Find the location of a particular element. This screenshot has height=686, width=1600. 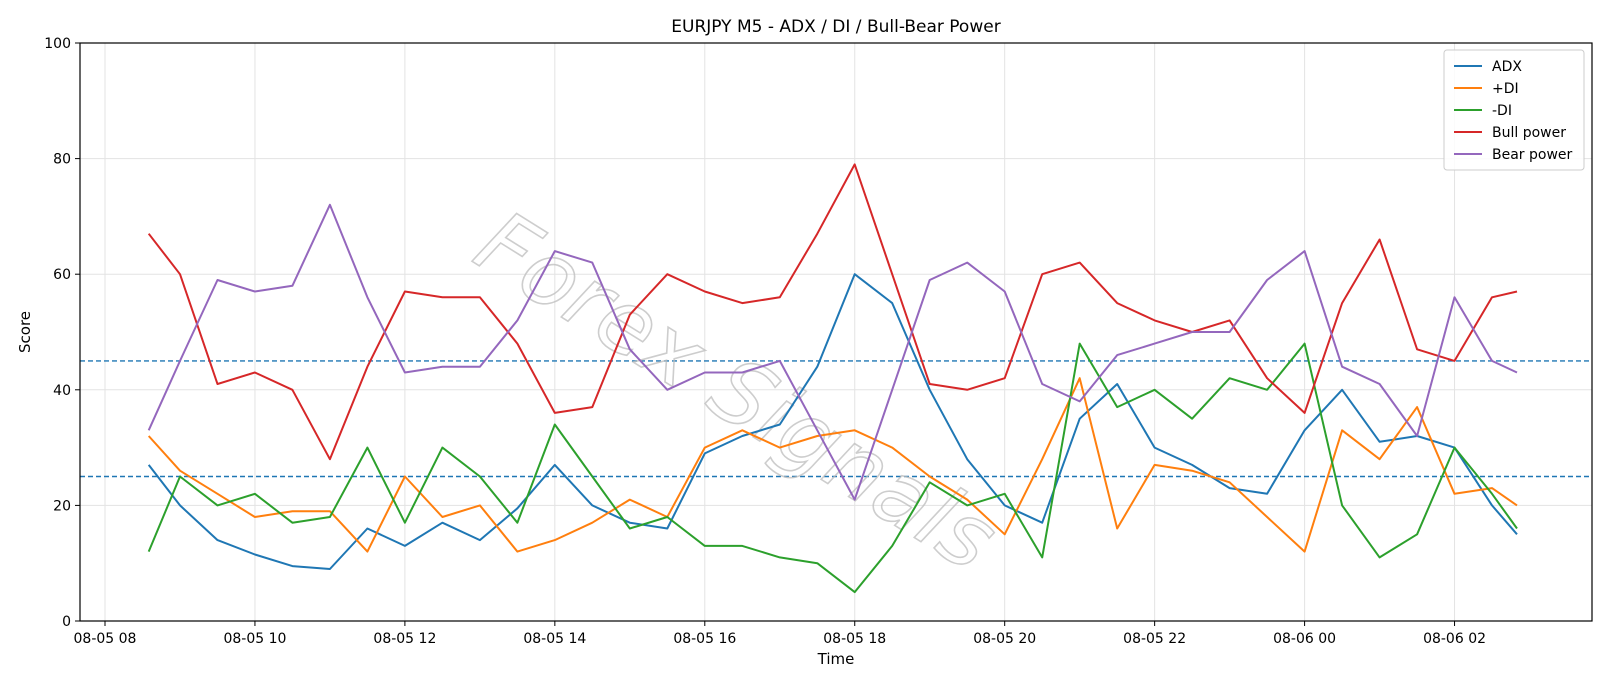

legend-label: +DI is located at coordinates (1505, 89).